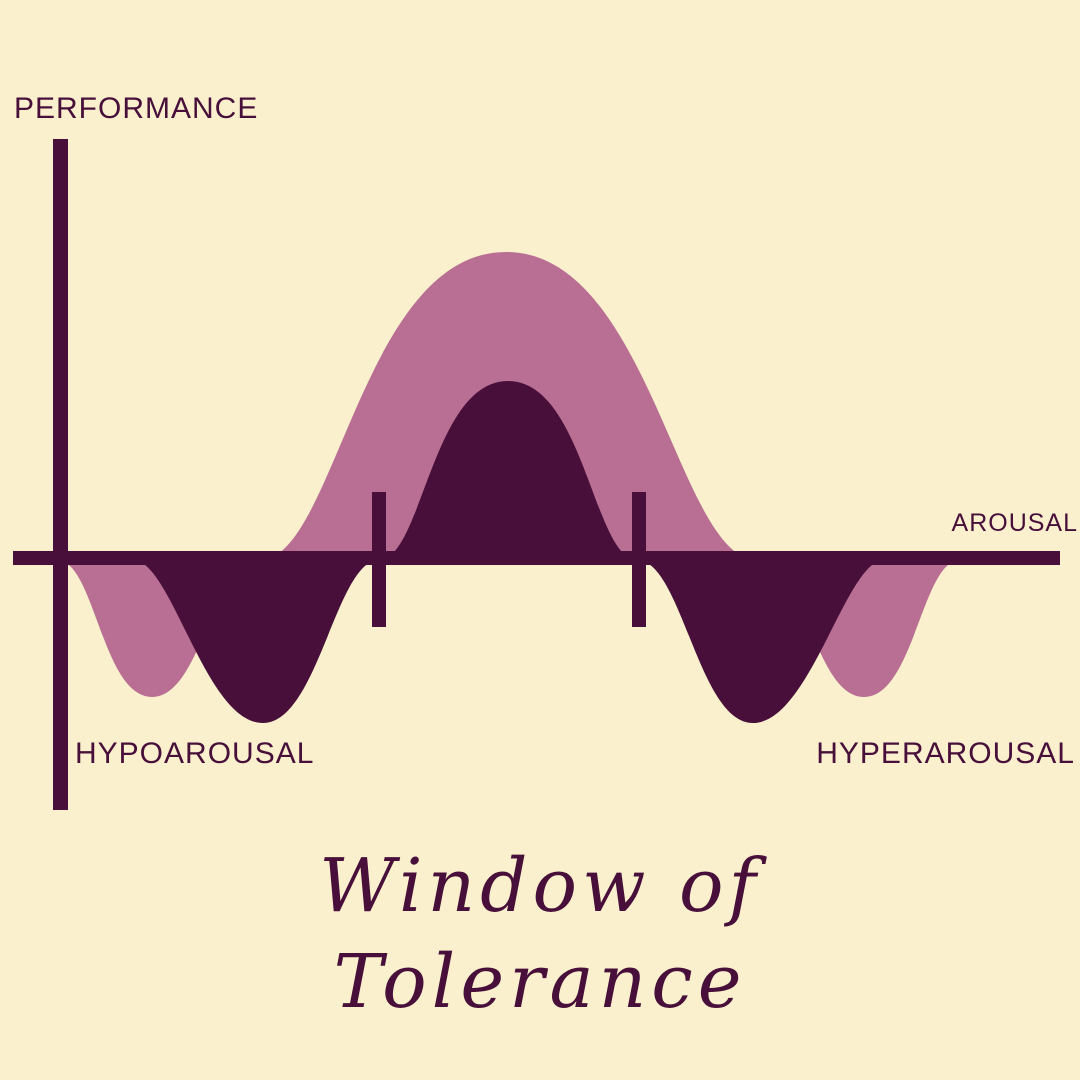 This screenshot has height=1080, width=1080. What do you see at coordinates (136, 108) in the screenshot?
I see `y-axis-label: PERFORMANCE` at bounding box center [136, 108].